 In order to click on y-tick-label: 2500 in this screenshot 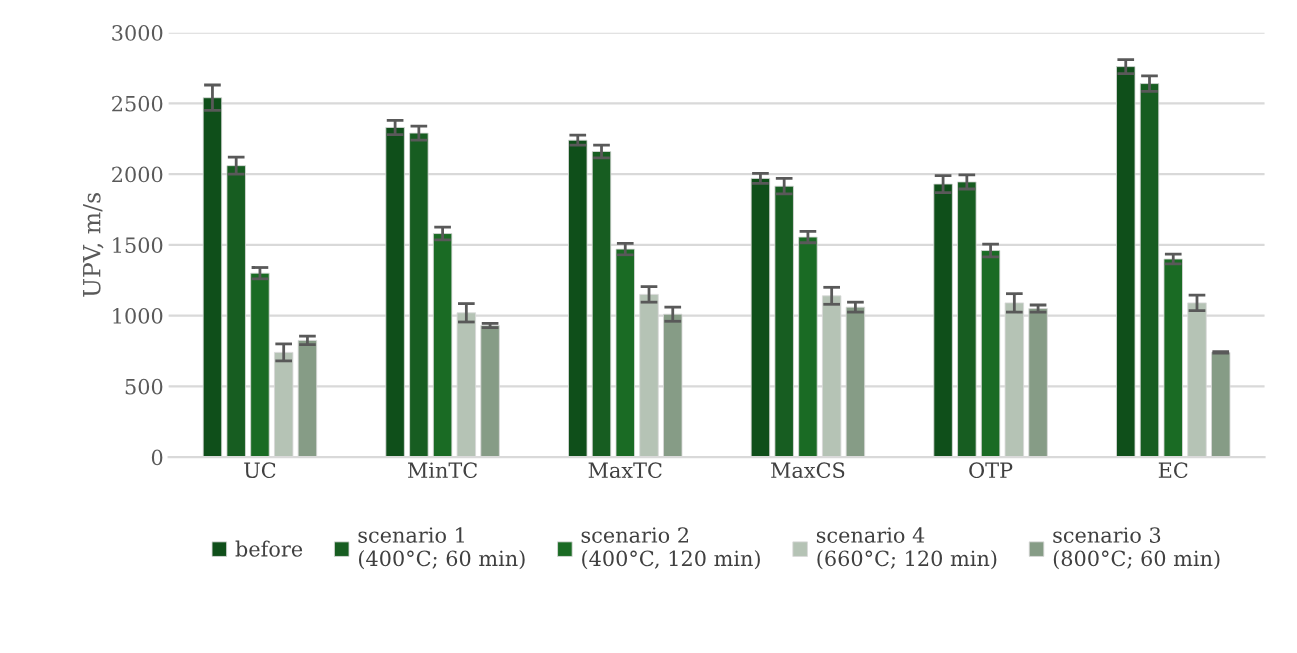, I will do `click(137, 103)`.